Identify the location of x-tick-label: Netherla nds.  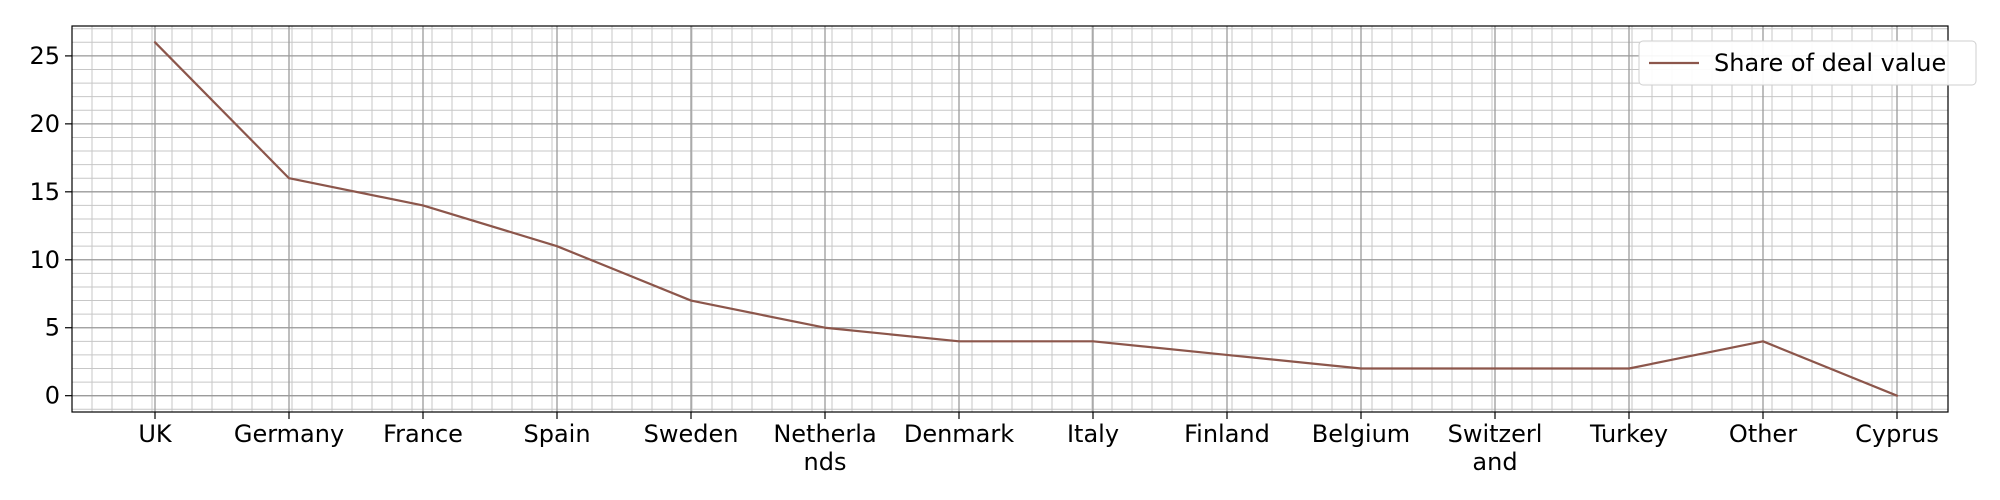
(824, 448).